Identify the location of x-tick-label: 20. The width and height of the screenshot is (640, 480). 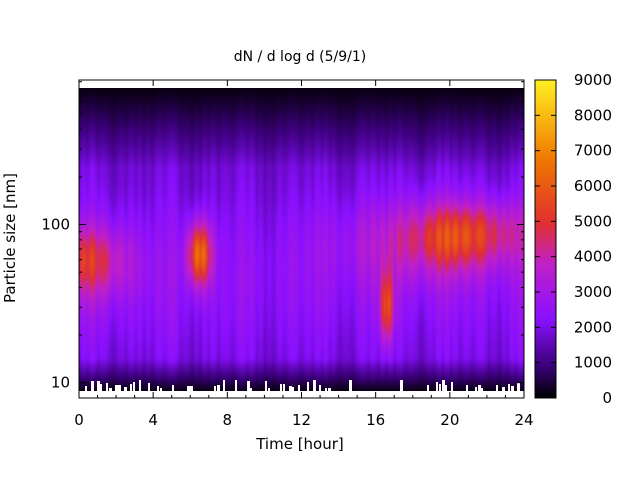
(449, 420).